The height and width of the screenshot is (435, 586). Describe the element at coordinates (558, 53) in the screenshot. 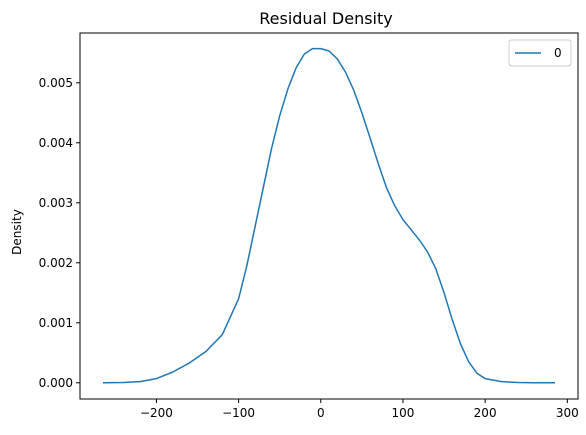

I see `legend-label: 0` at that location.